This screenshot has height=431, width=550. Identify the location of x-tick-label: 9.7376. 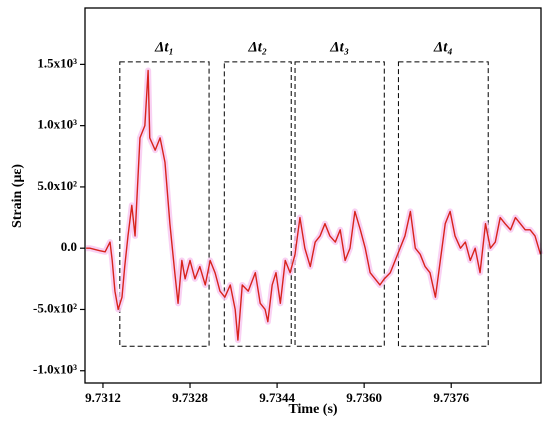
(451, 397).